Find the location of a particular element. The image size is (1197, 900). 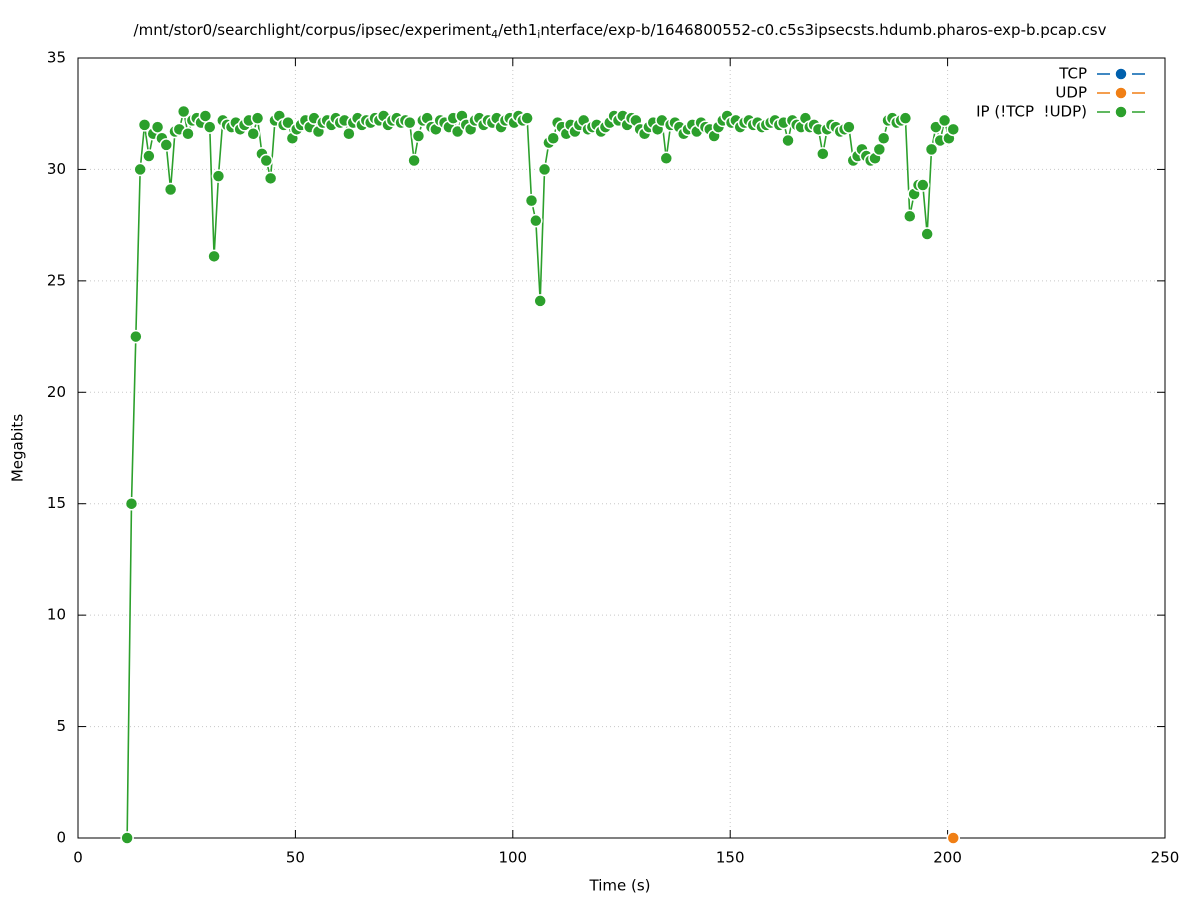

legend-label: IP (!TCP !UDP) is located at coordinates (1031, 112).